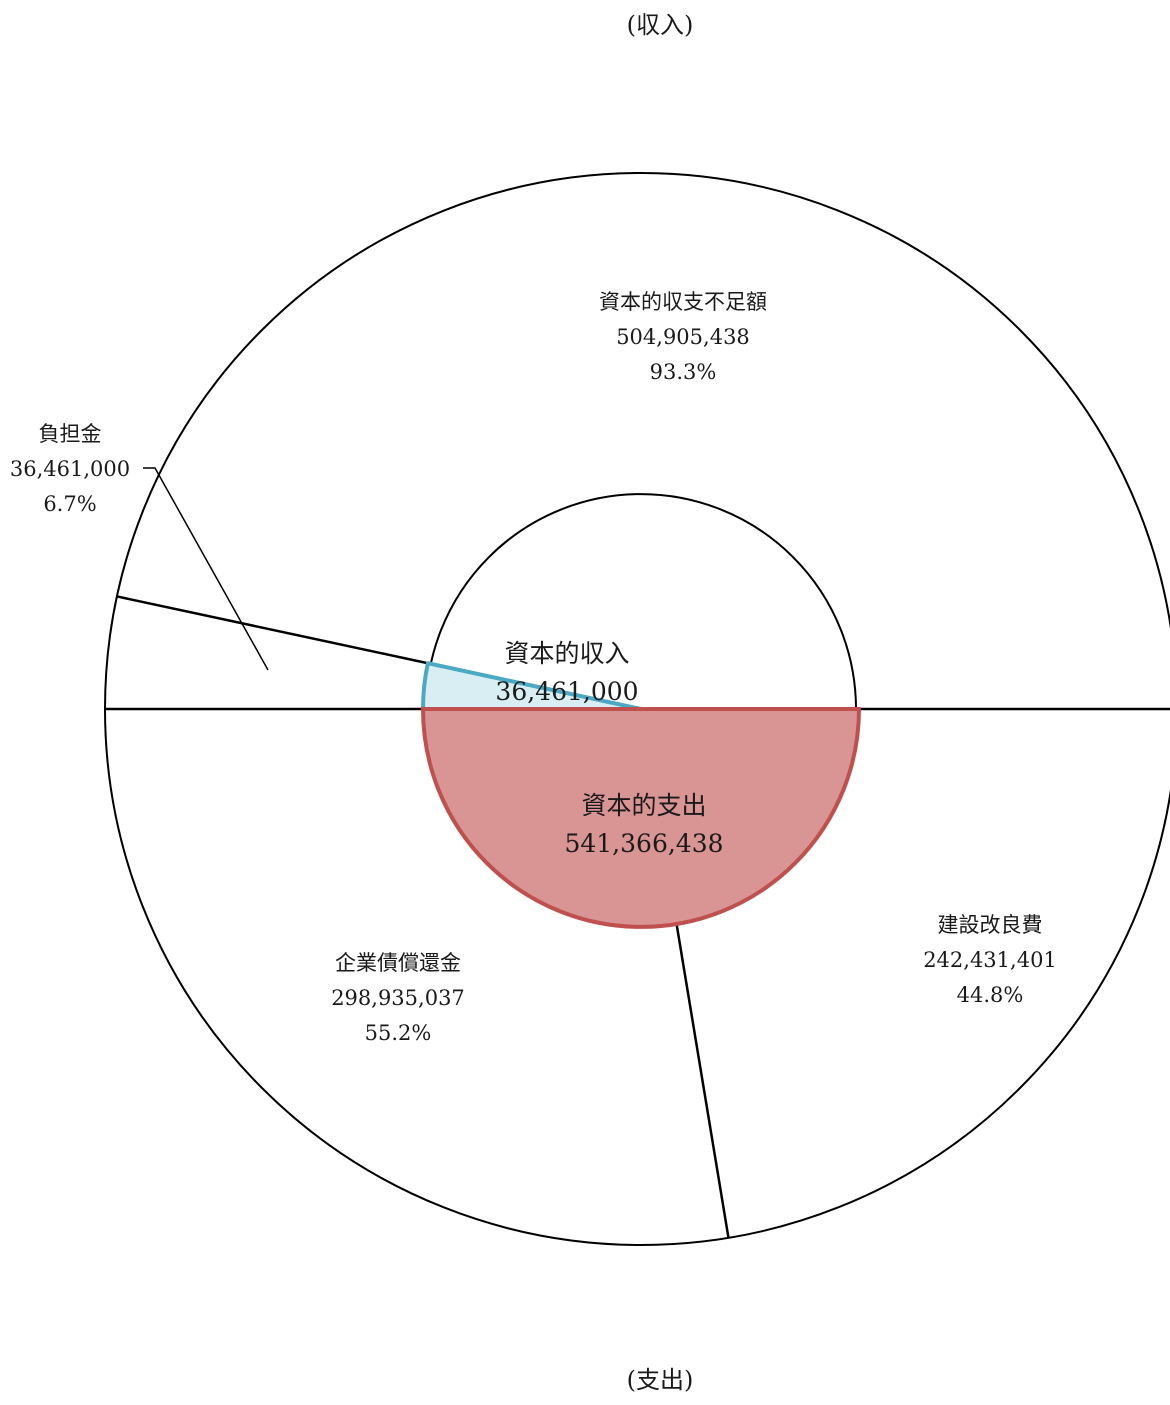  What do you see at coordinates (566, 691) in the screenshot?
I see `inner-income-label-value: 36,461,000` at bounding box center [566, 691].